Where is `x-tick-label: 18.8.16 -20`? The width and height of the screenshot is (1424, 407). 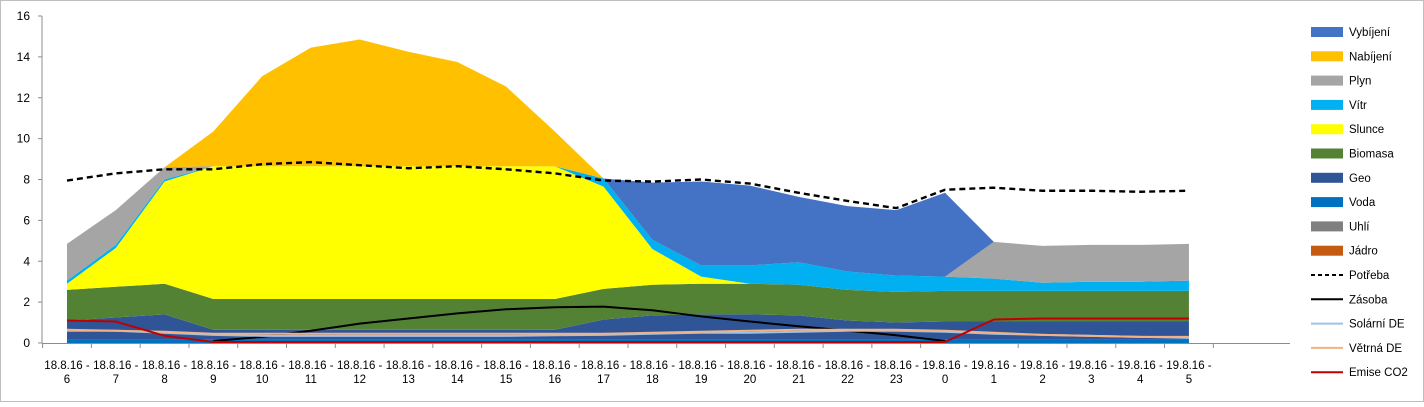
x-tick-label: 18.8.16 -20 is located at coordinates (750, 373).